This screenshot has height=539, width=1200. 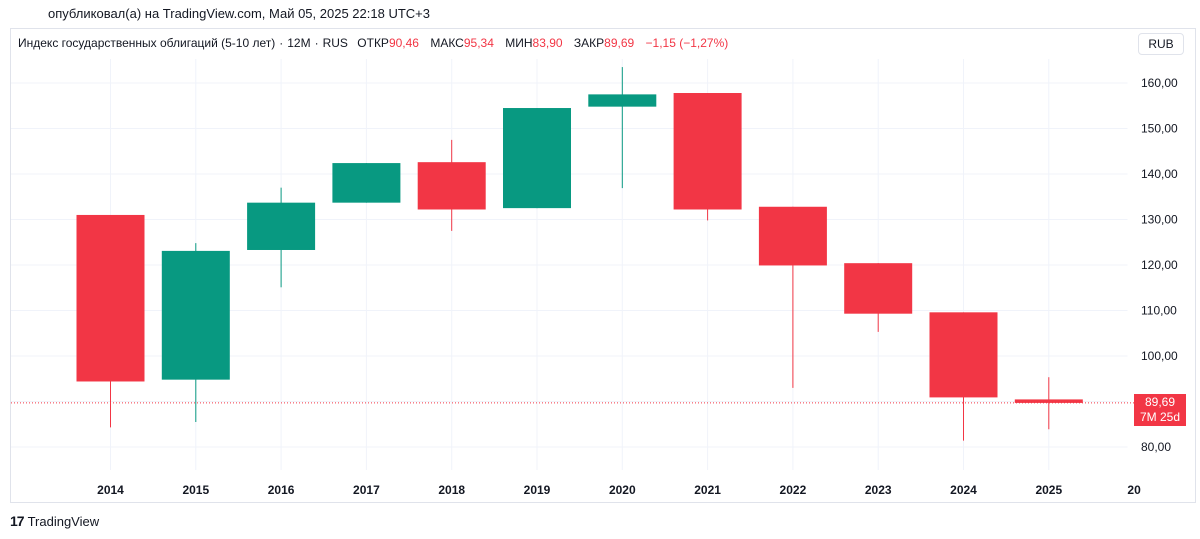 What do you see at coordinates (1159, 356) in the screenshot?
I see `price-tick-label: 100,00` at bounding box center [1159, 356].